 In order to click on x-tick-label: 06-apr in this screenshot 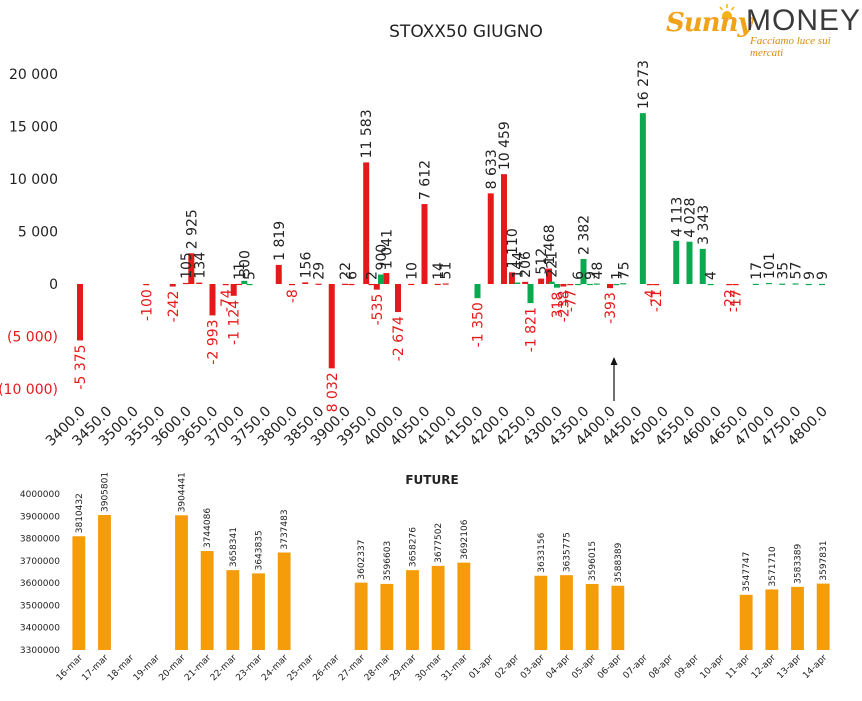, I will do `click(610, 667)`.